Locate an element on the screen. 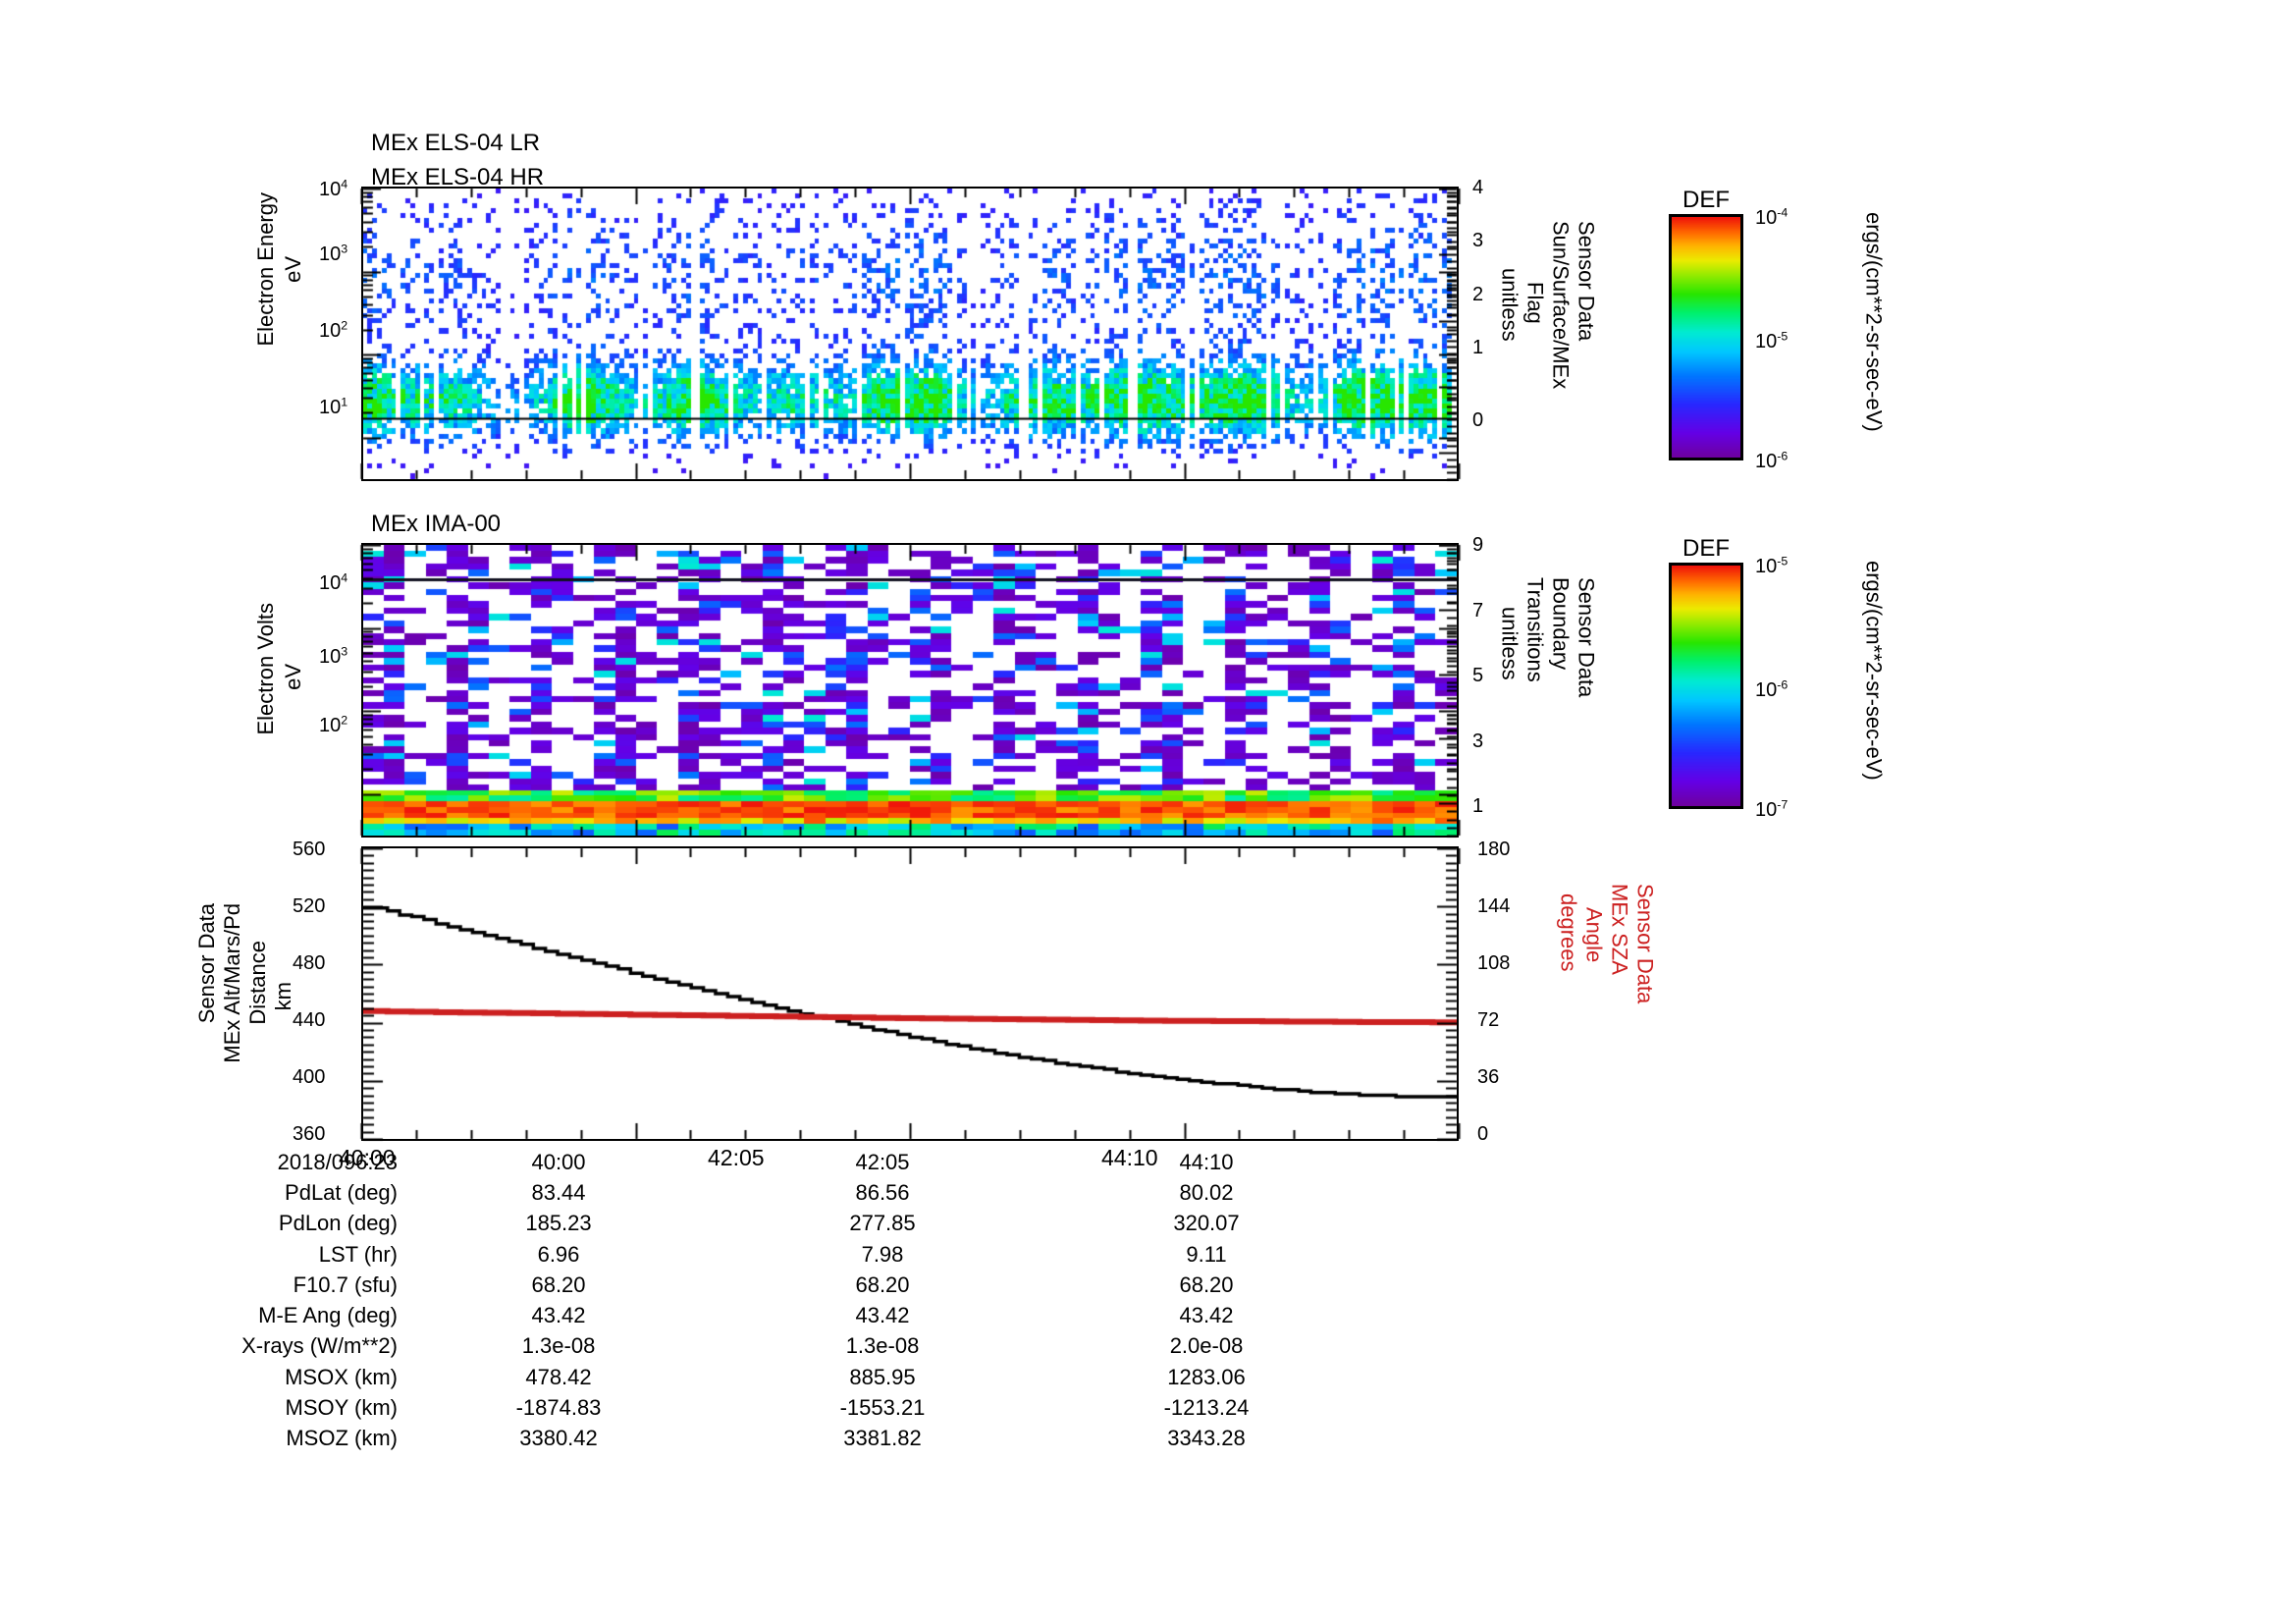 Image resolution: width=2296 pixels, height=1623 pixels. sza-rtick-144: 144 is located at coordinates (1494, 906).